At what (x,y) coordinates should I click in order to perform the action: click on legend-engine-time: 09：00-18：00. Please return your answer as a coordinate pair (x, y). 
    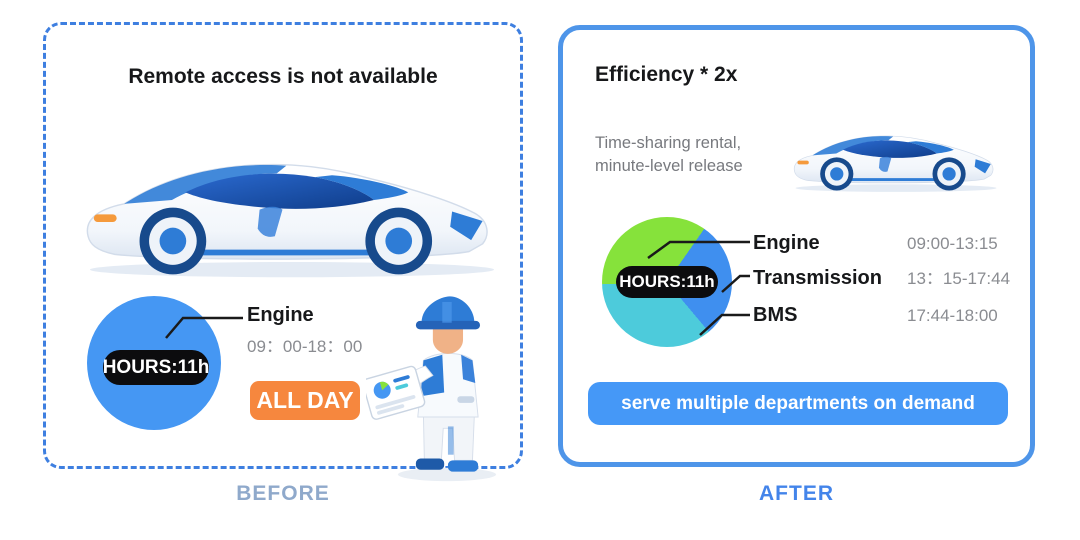
    Looking at the image, I should click on (305, 346).